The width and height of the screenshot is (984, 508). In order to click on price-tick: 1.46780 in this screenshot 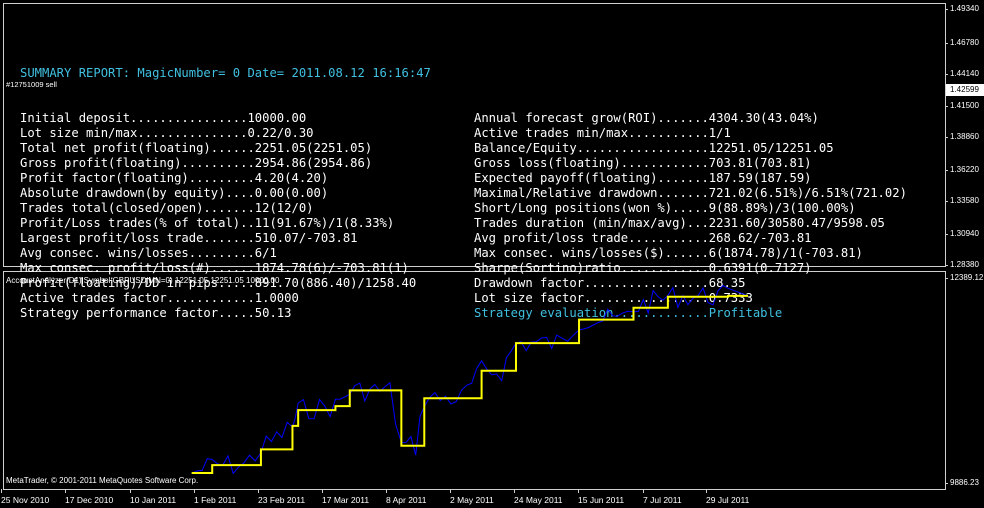, I will do `click(962, 42)`.